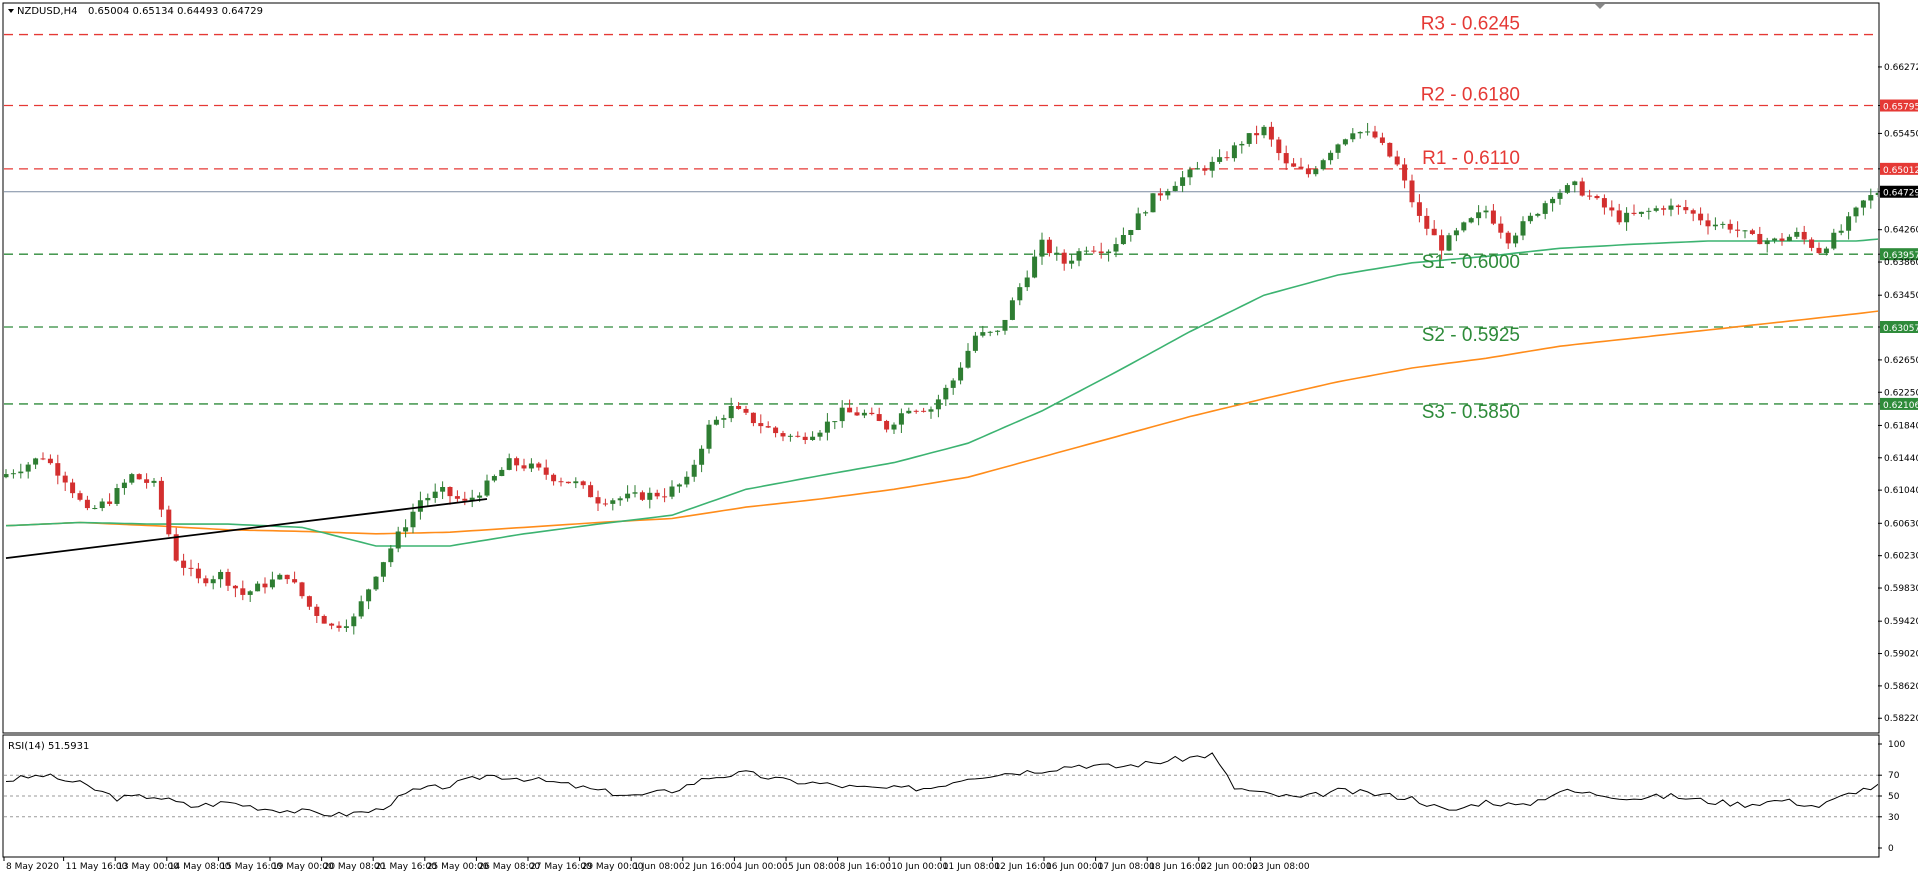  What do you see at coordinates (1901, 491) in the screenshot?
I see `price-tick-label: 0.61040` at bounding box center [1901, 491].